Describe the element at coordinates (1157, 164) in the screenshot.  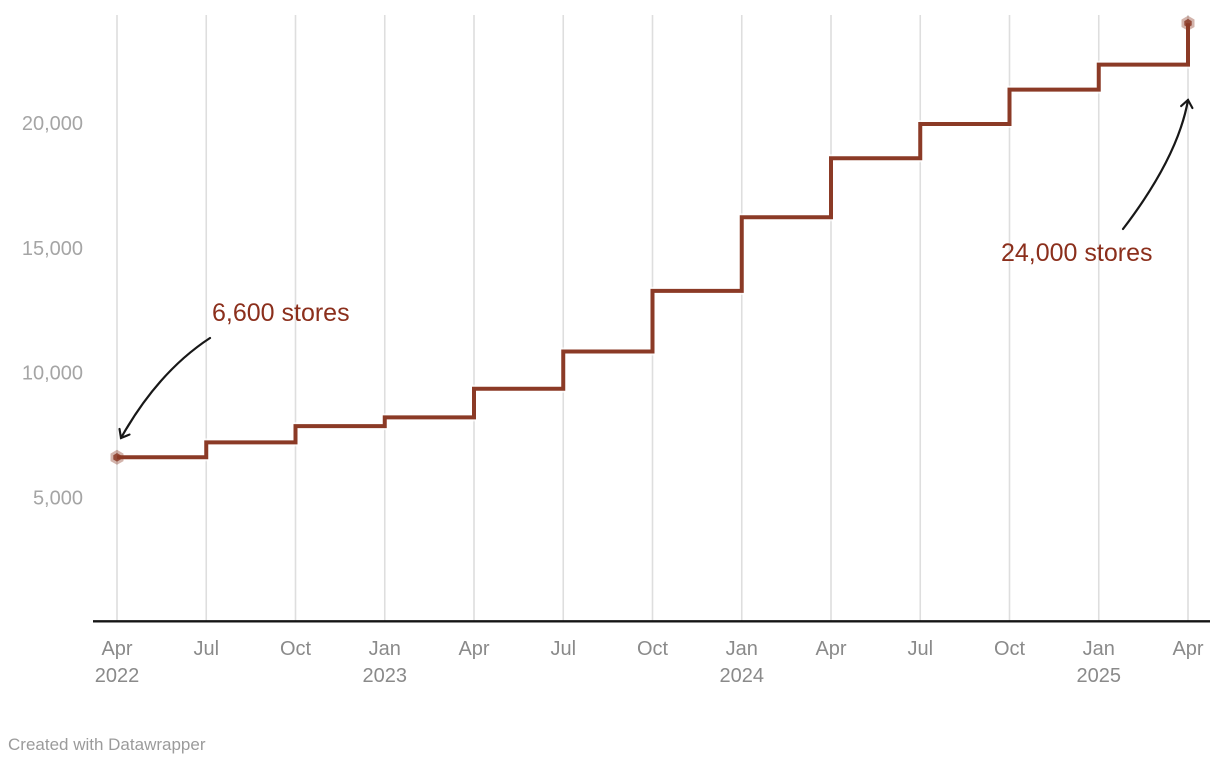
I see `arrow-to-end-point` at that location.